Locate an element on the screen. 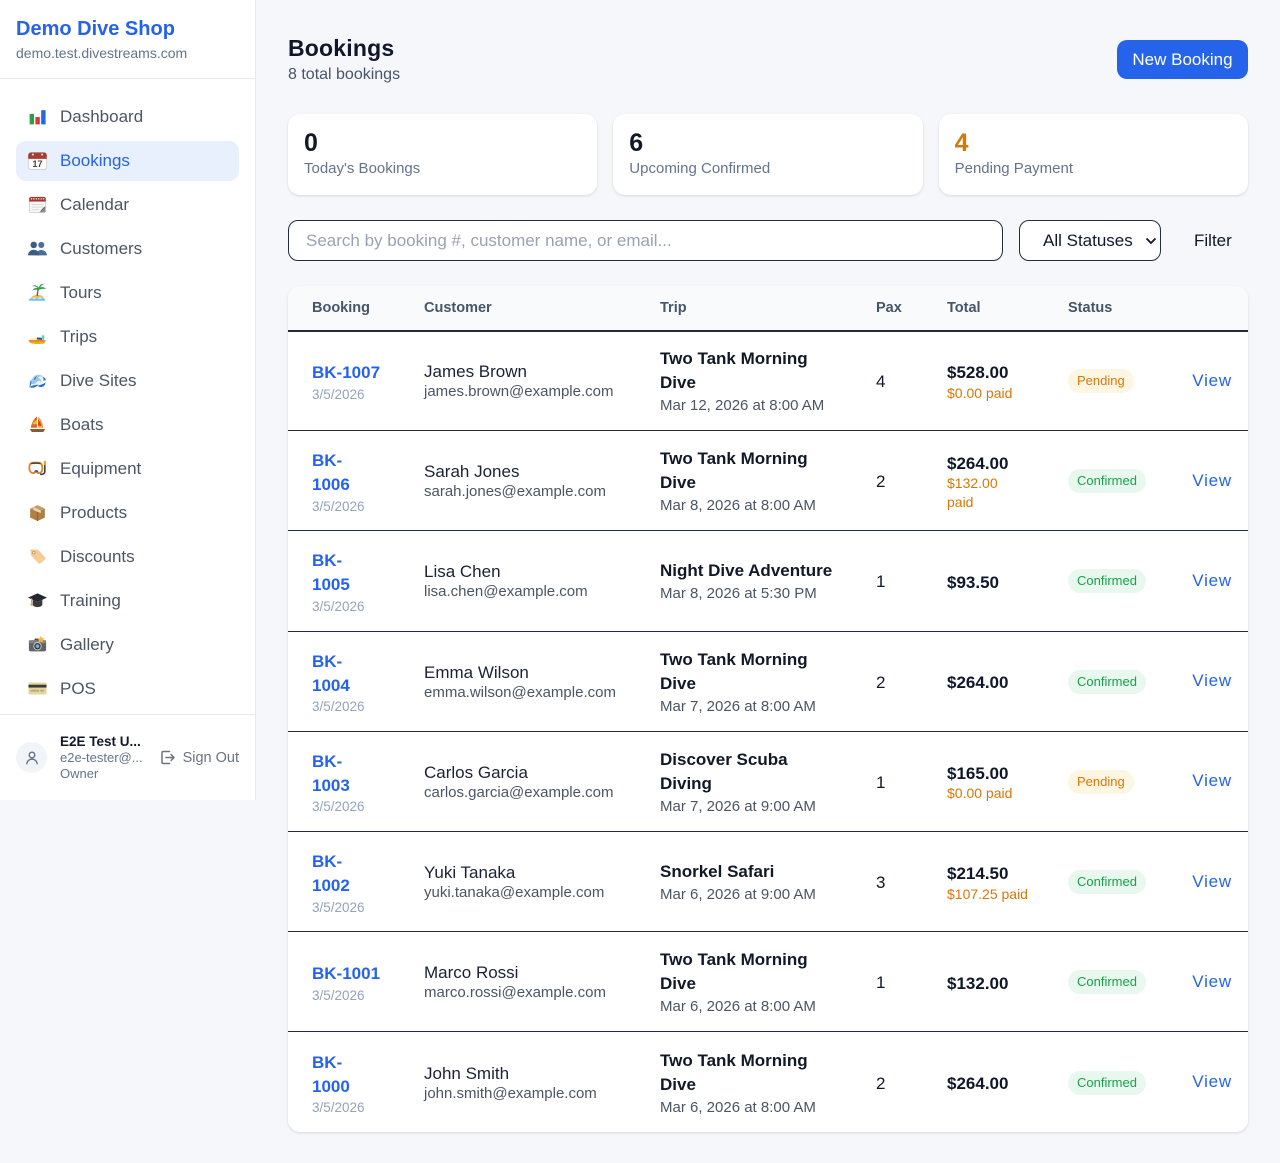 The height and width of the screenshot is (1163, 1280). svg-text: 17 is located at coordinates (38, 164).